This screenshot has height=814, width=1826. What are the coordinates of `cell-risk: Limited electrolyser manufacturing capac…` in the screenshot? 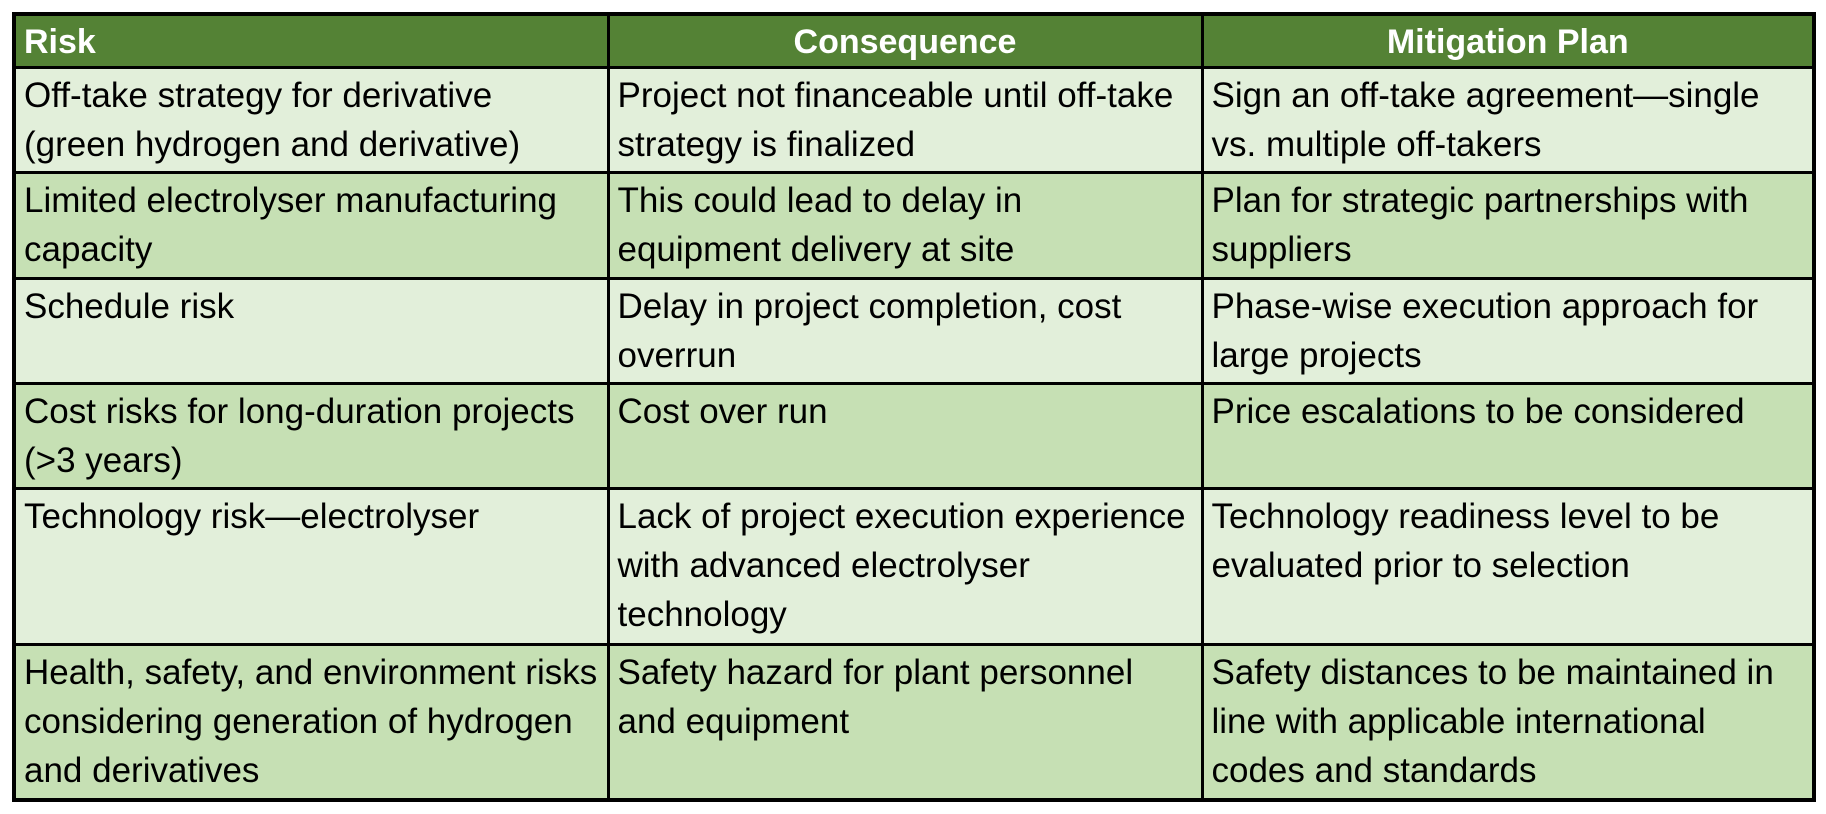 It's located at (311, 225).